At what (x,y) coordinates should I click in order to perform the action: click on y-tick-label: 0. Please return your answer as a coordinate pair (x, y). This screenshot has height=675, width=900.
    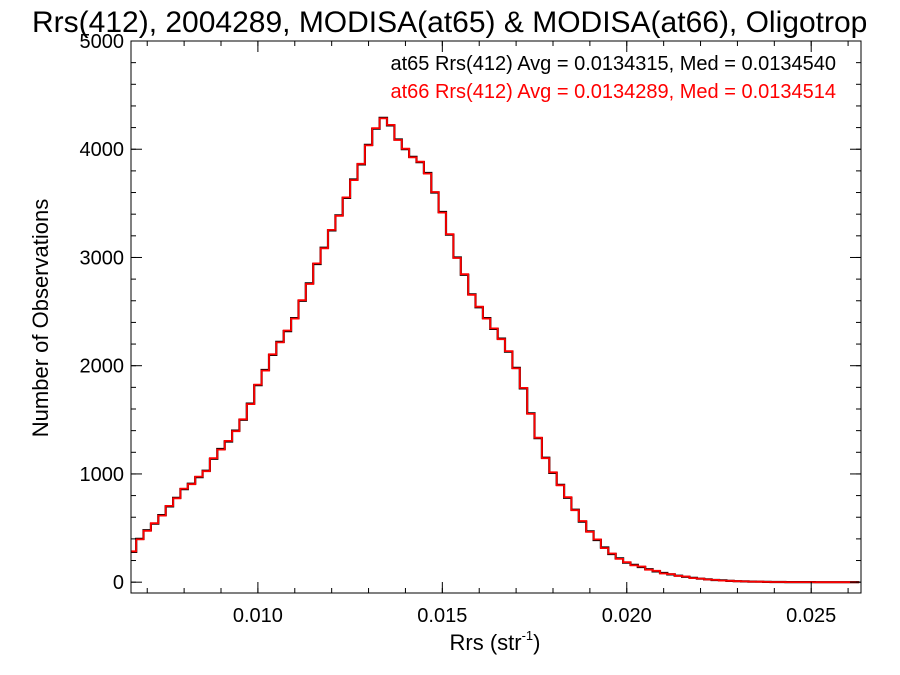
    Looking at the image, I should click on (118, 583).